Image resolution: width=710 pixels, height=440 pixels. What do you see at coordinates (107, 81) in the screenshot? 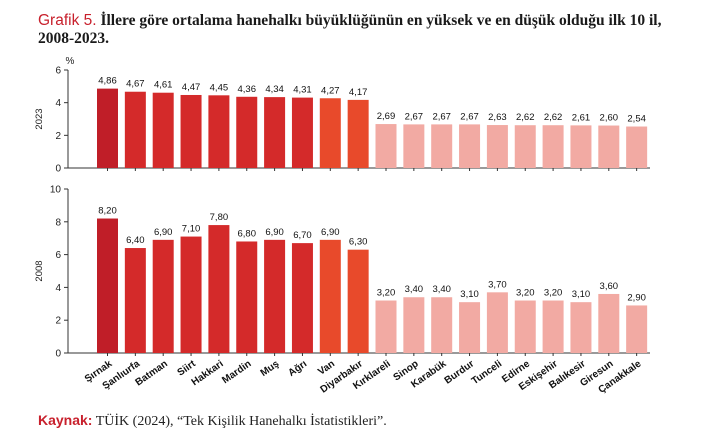
I see `data-label: 4,86` at bounding box center [107, 81].